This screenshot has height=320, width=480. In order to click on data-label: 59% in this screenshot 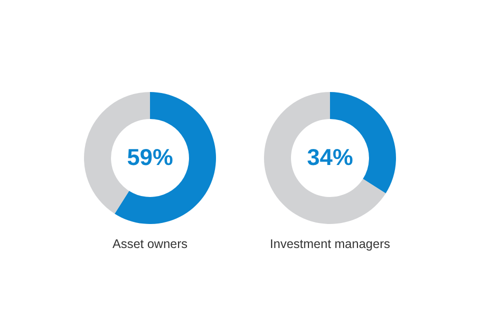, I will do `click(150, 157)`.